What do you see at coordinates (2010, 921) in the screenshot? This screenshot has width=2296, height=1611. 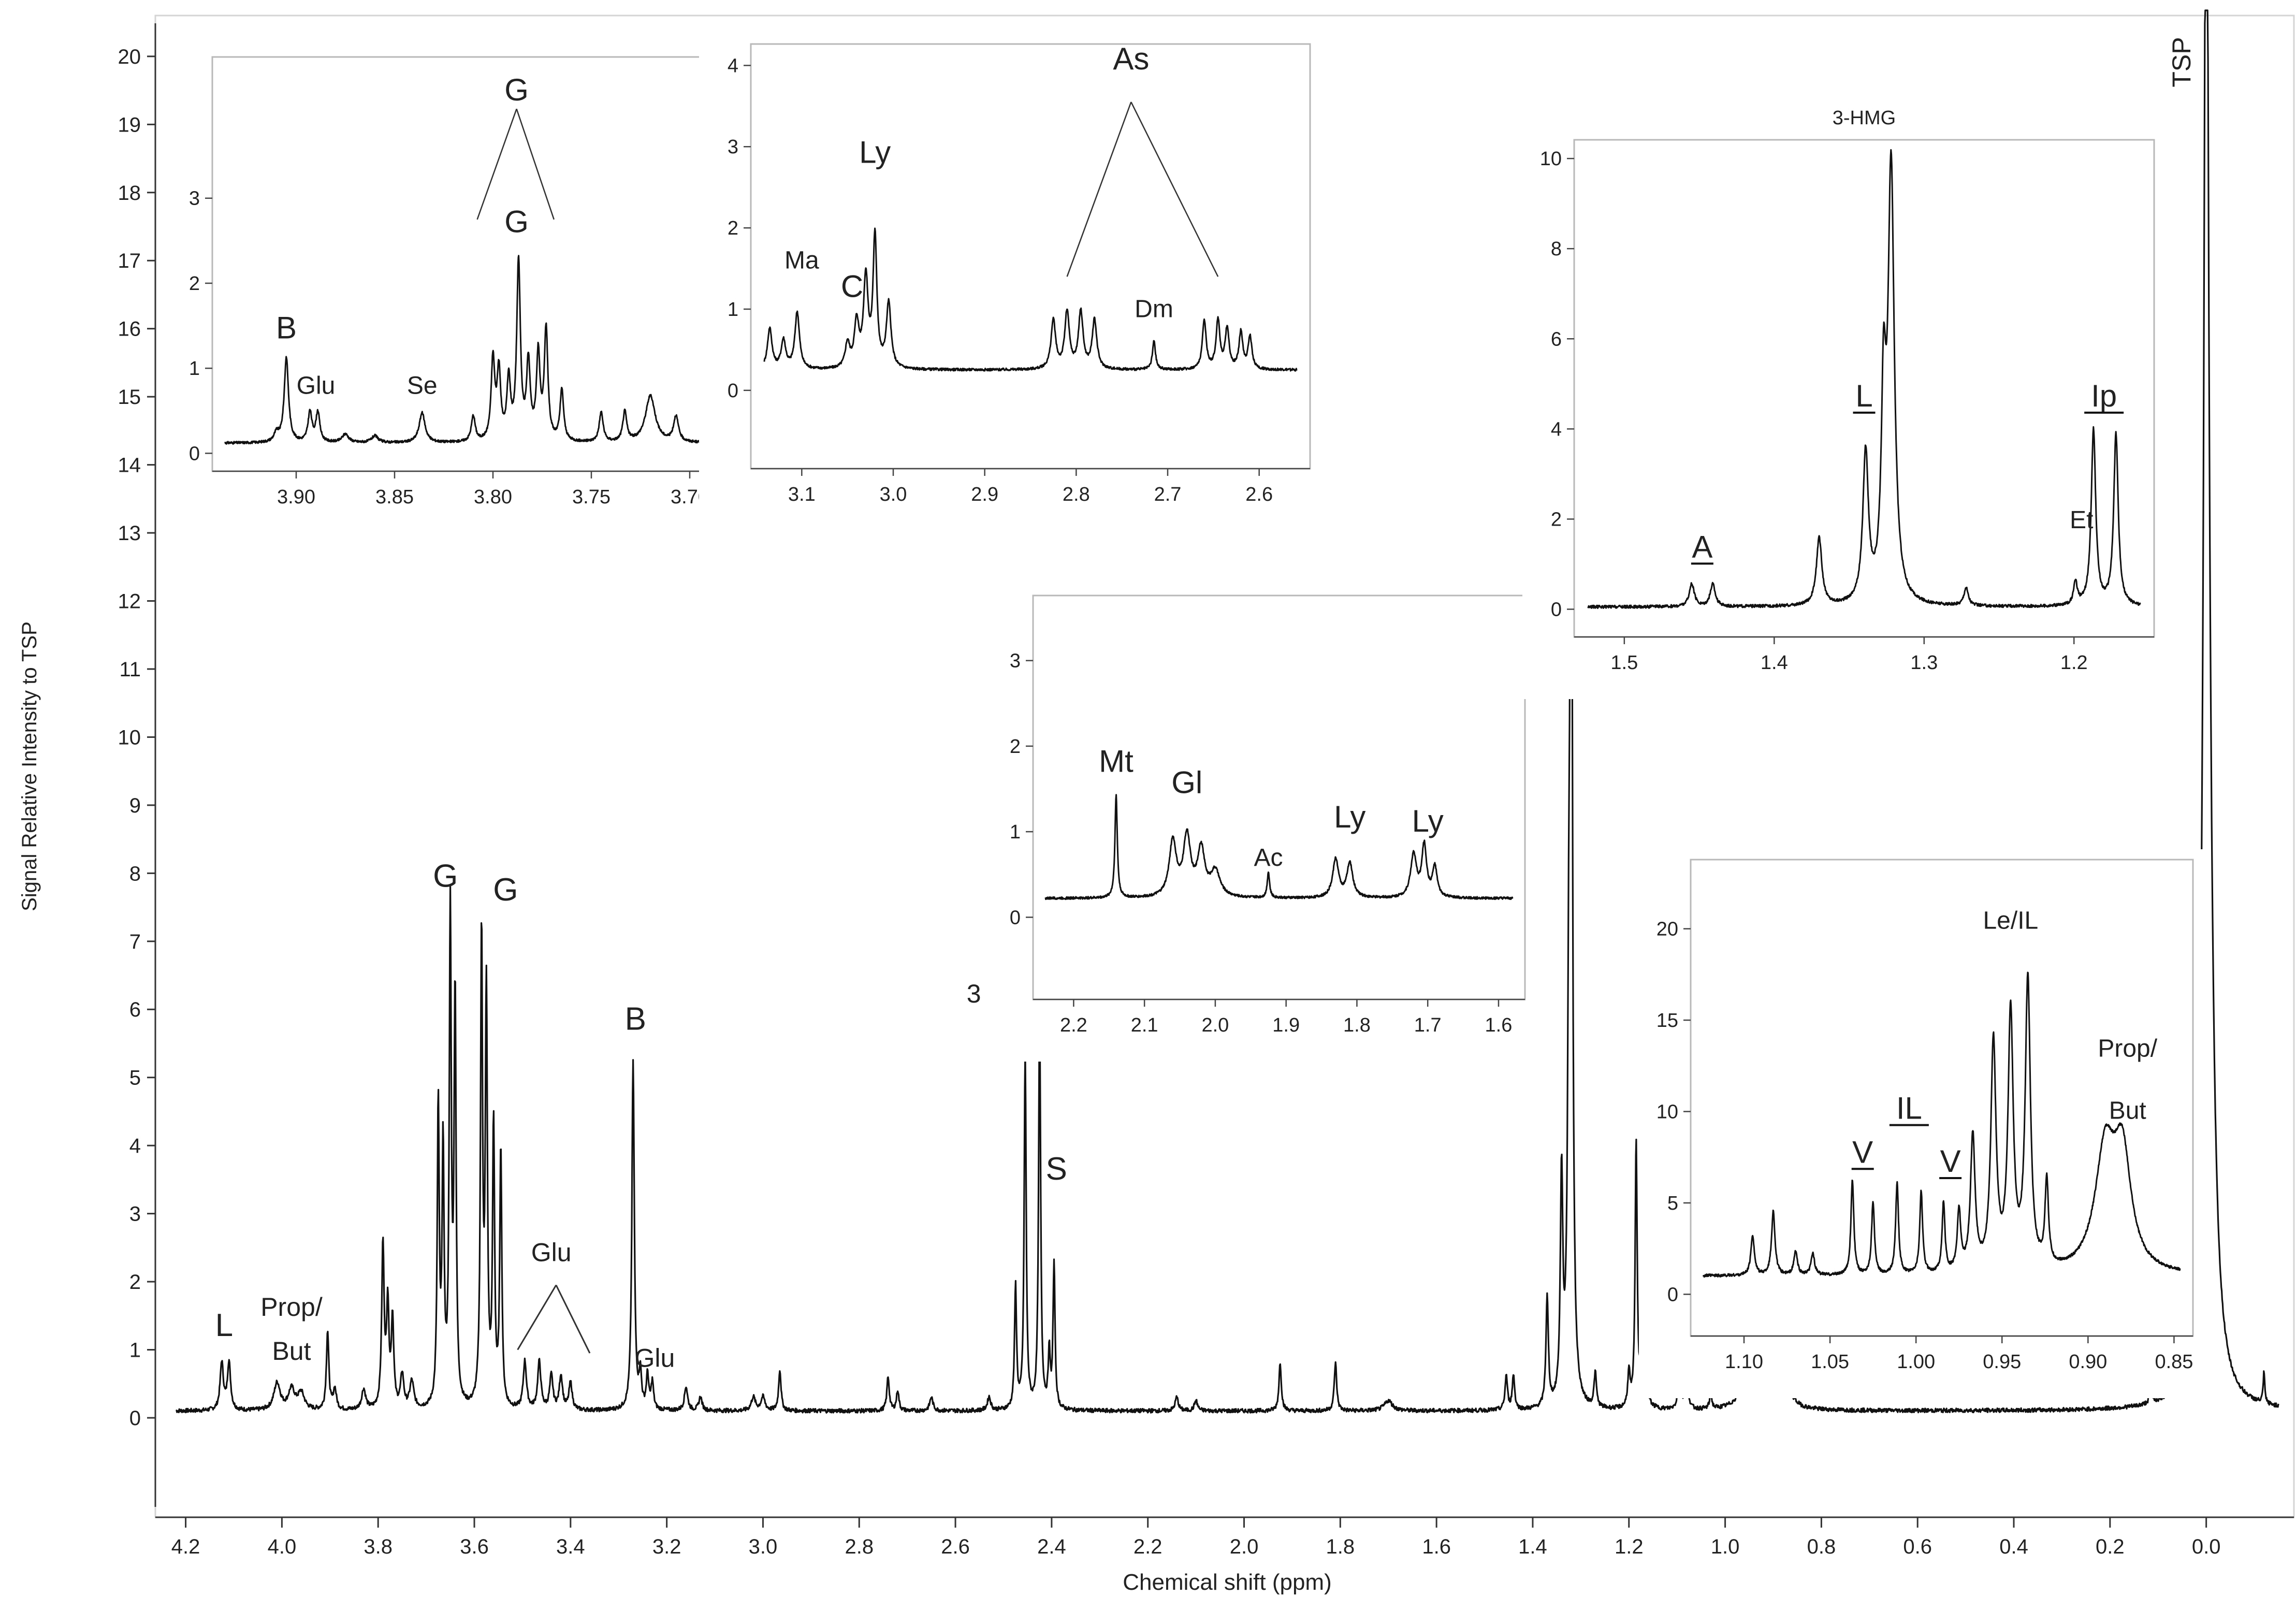 I see `inset-peak-label-3: Le/IL` at bounding box center [2010, 921].